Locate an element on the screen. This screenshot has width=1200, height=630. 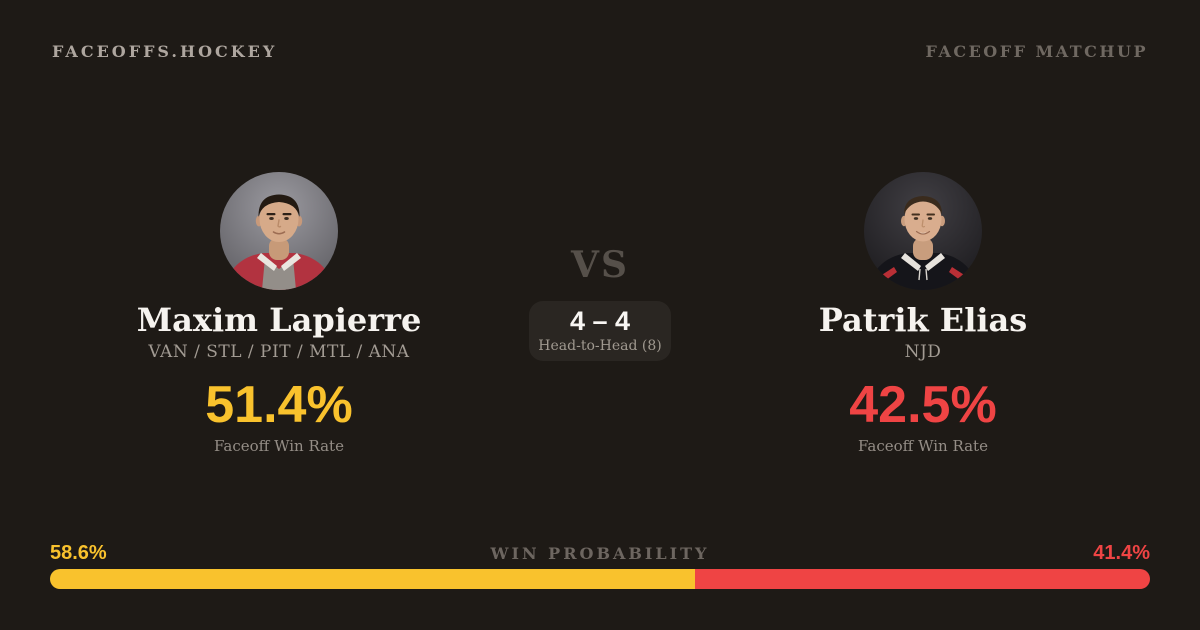
win-probability-title: WIN PROBABILITY is located at coordinates (600, 553).